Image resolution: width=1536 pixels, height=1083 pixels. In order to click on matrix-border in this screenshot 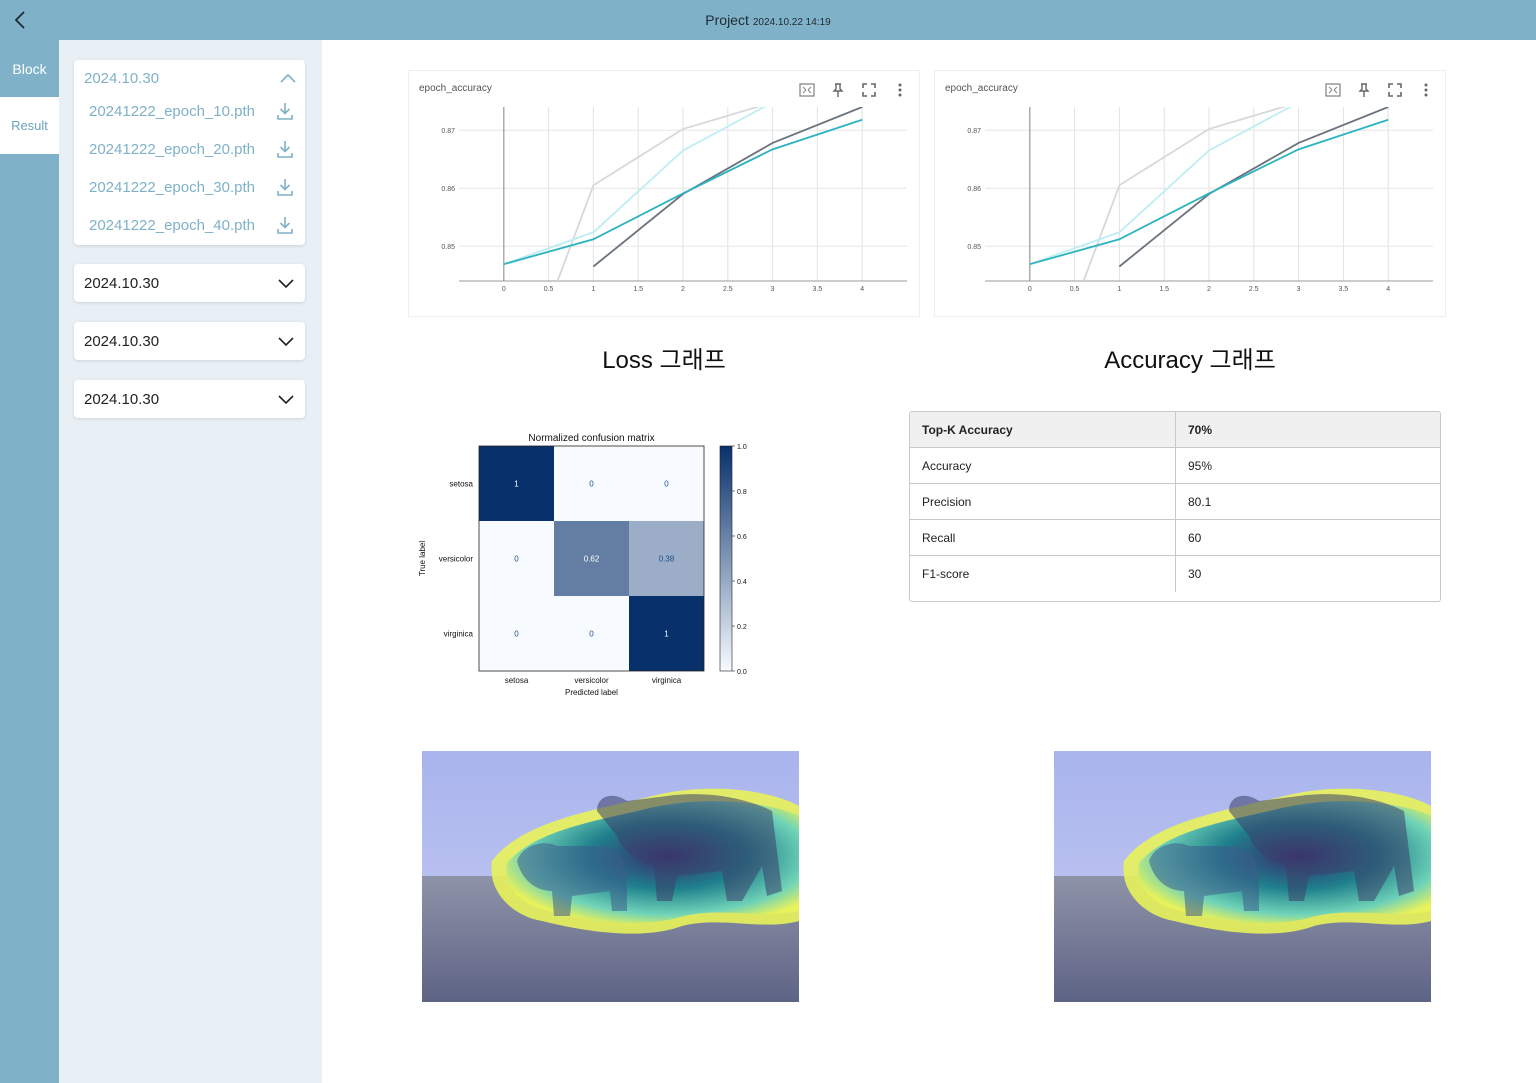, I will do `click(591, 558)`.